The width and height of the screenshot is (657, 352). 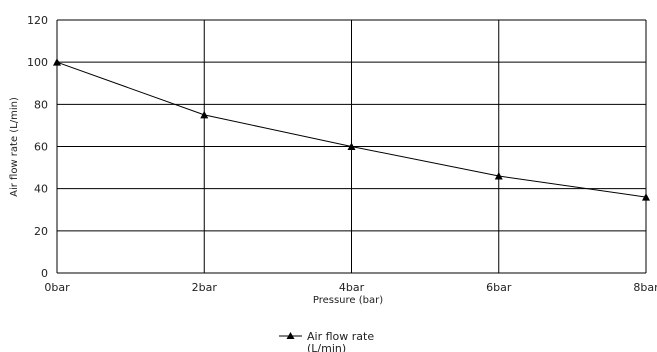 I want to click on x-tick-label: 0bar, so click(x=57, y=287).